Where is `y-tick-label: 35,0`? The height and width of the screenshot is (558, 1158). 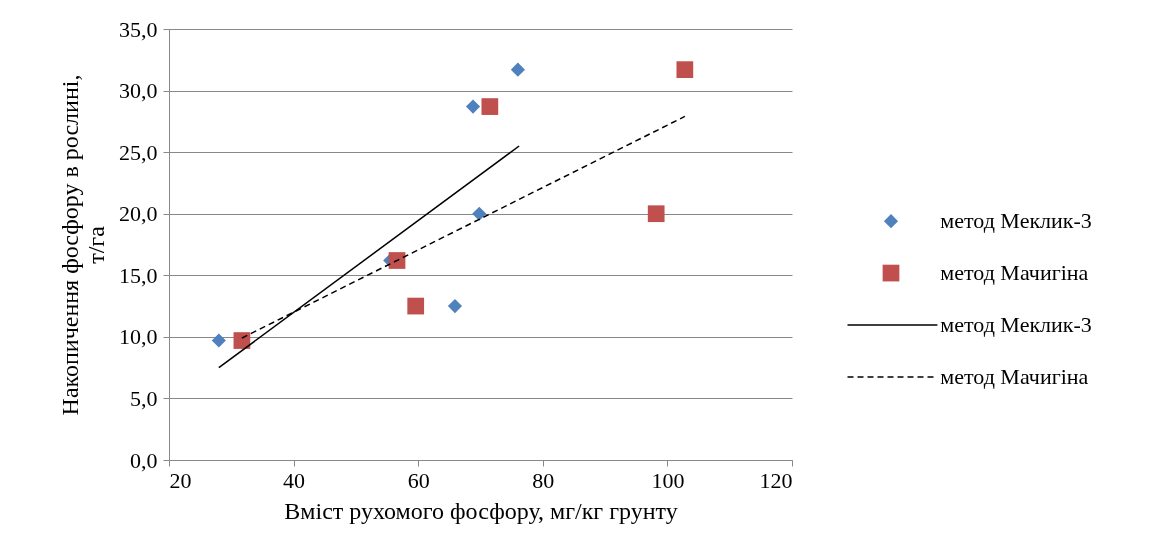
y-tick-label: 35,0 is located at coordinates (138, 29).